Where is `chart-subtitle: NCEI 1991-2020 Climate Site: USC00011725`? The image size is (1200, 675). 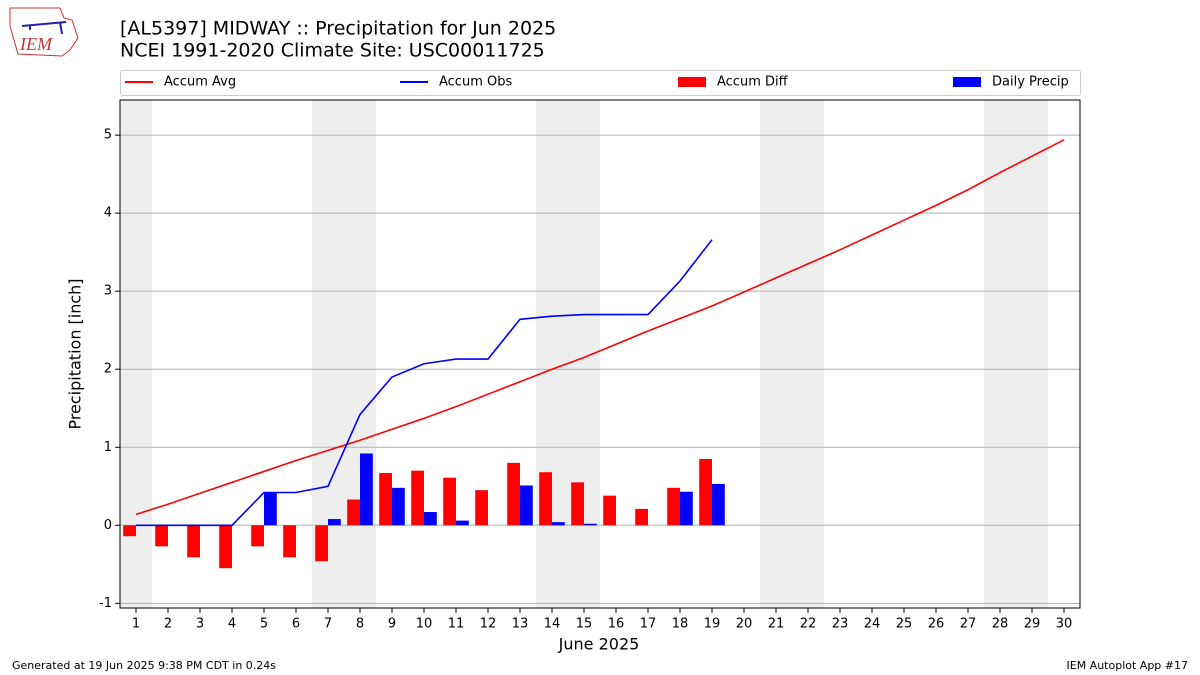 chart-subtitle: NCEI 1991-2020 Climate Site: USC00011725 is located at coordinates (332, 51).